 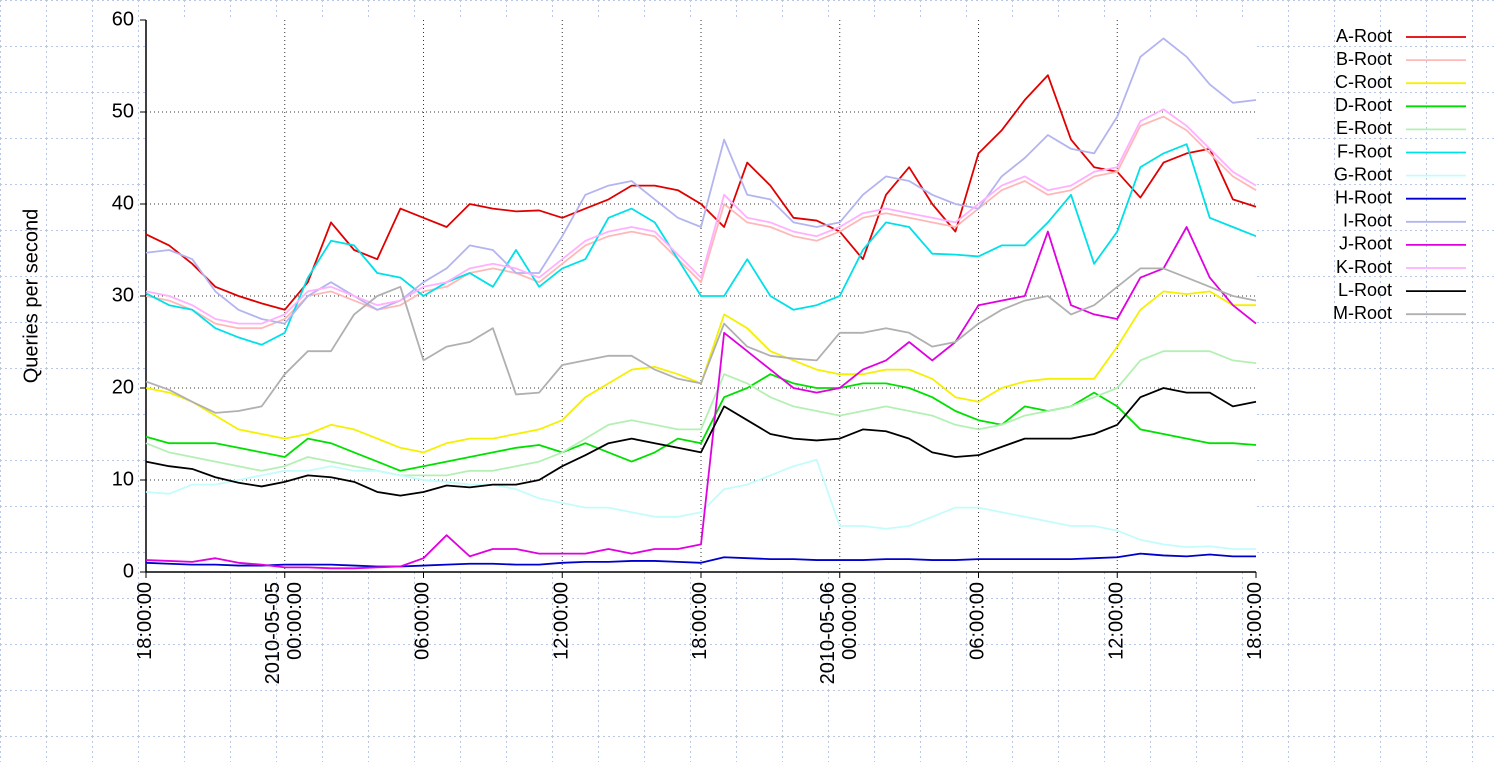 I want to click on legend-label: I-Root, so click(x=1367, y=221).